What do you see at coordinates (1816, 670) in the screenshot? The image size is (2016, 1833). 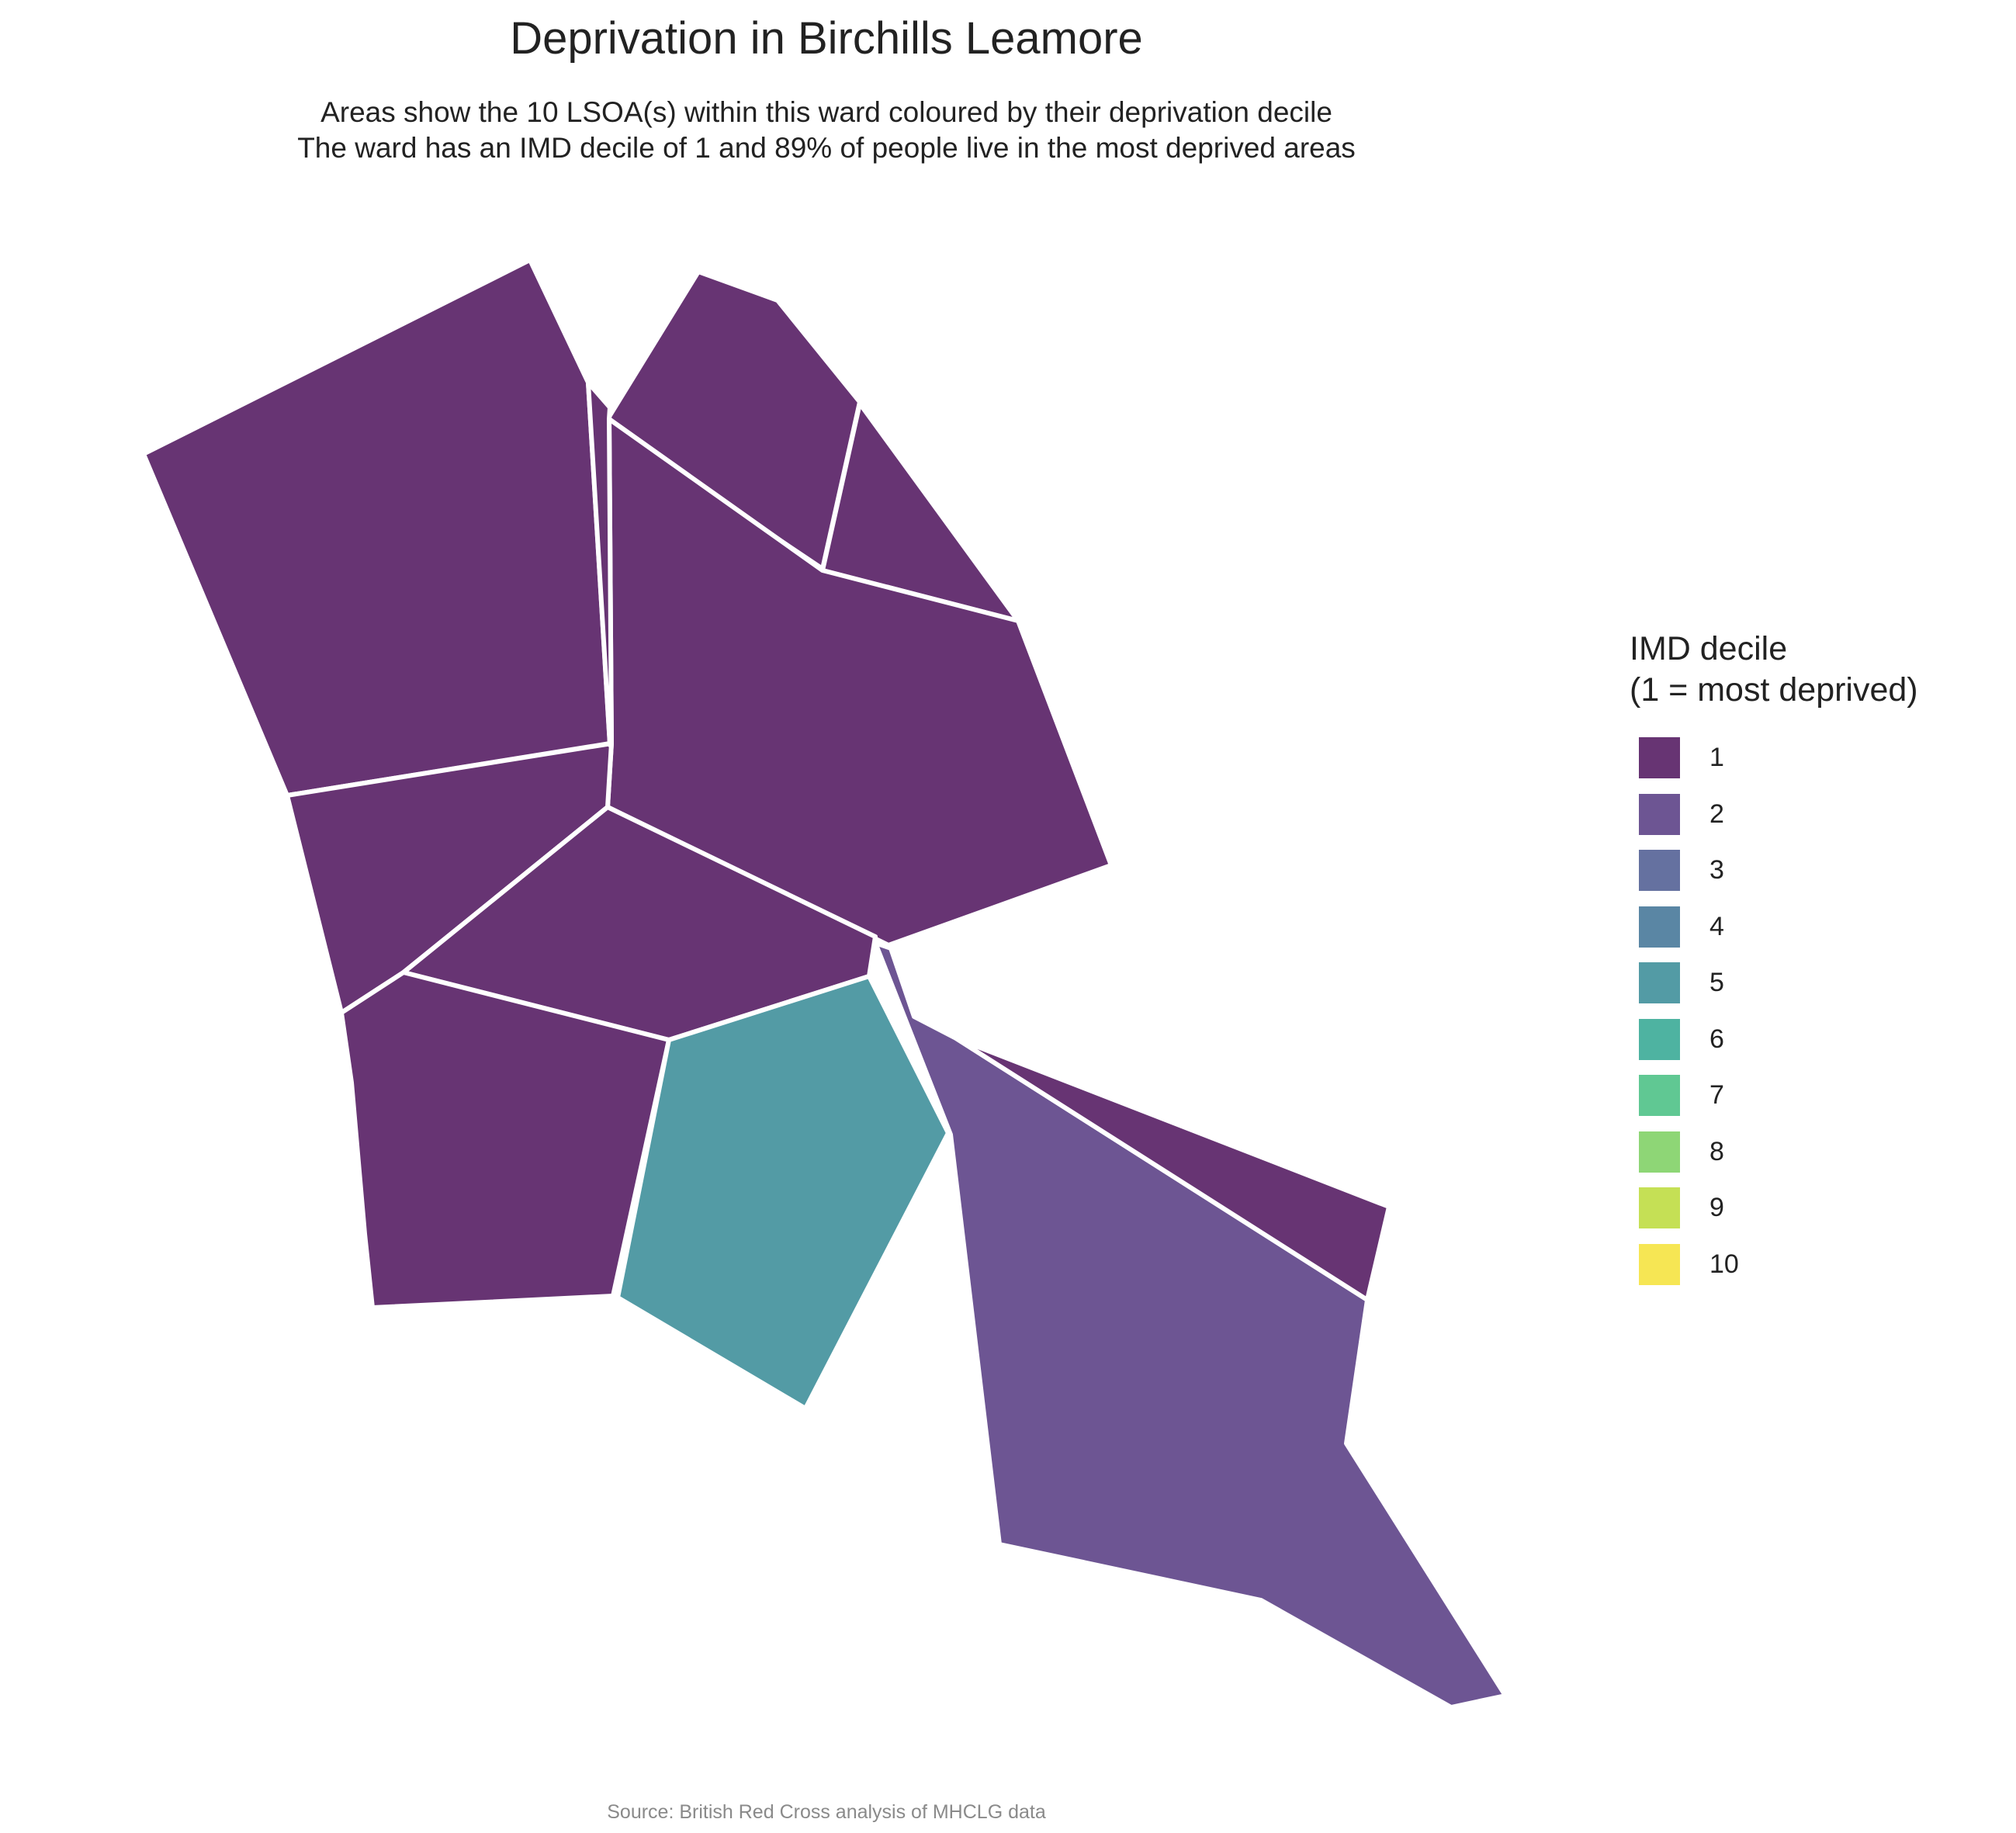 I see `legend-title: IMD decile (1 = most deprived)` at bounding box center [1816, 670].